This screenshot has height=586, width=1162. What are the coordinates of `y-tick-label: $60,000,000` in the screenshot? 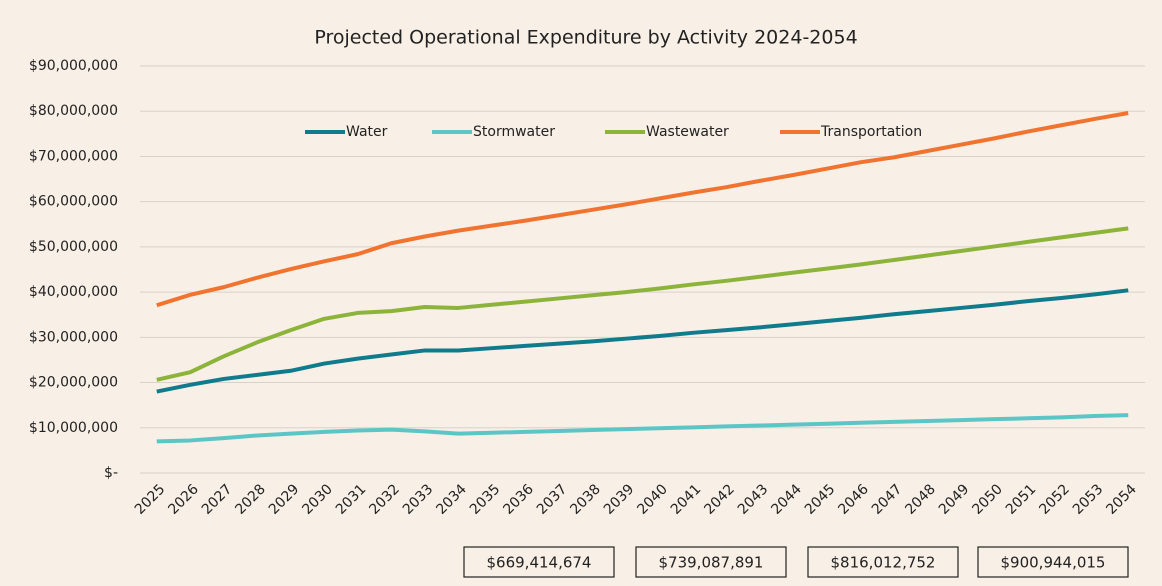 It's located at (73, 202).